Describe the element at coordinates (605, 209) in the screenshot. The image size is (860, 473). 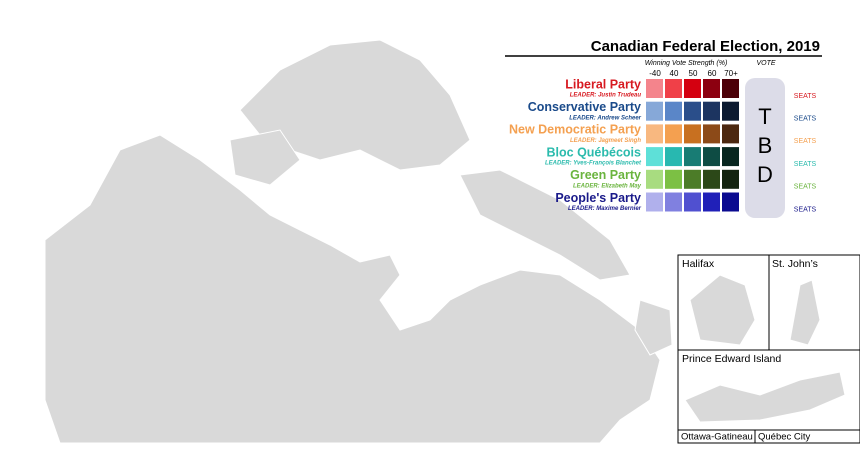
I see `party-leader: LEADER: Maxime Bernier` at that location.